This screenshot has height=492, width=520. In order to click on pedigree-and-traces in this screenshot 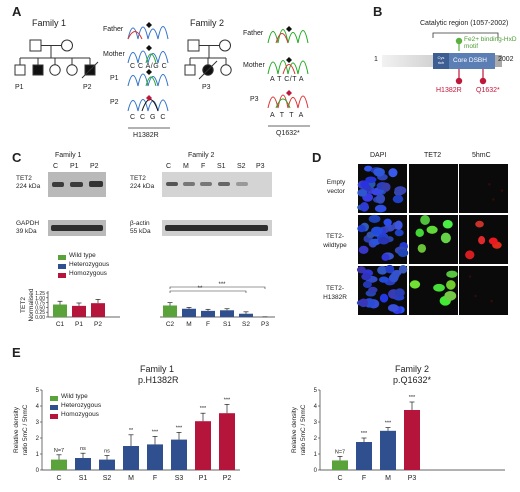, I will do `click(162, 75)`.